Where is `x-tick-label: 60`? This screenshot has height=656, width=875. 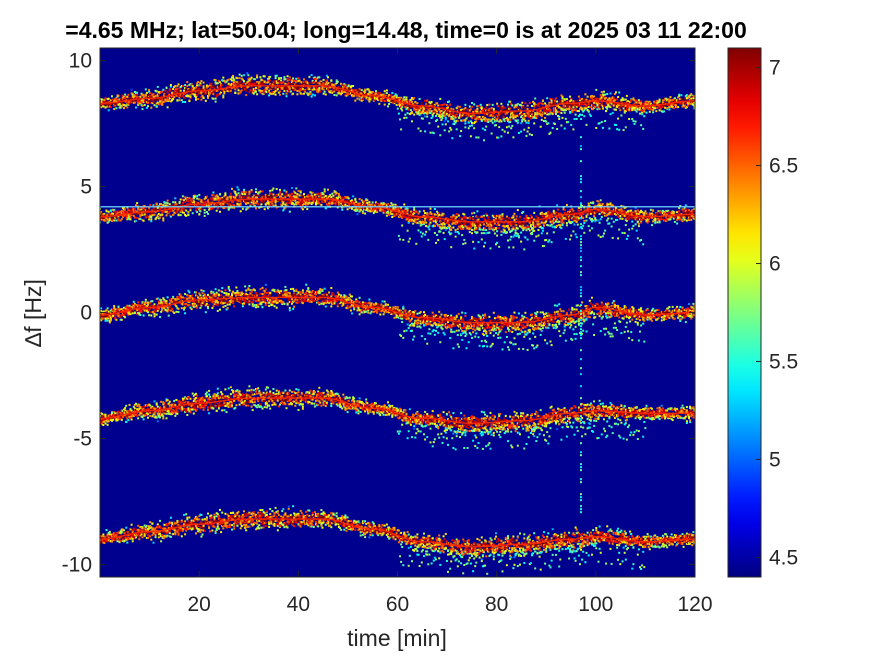 x-tick-label: 60 is located at coordinates (397, 604).